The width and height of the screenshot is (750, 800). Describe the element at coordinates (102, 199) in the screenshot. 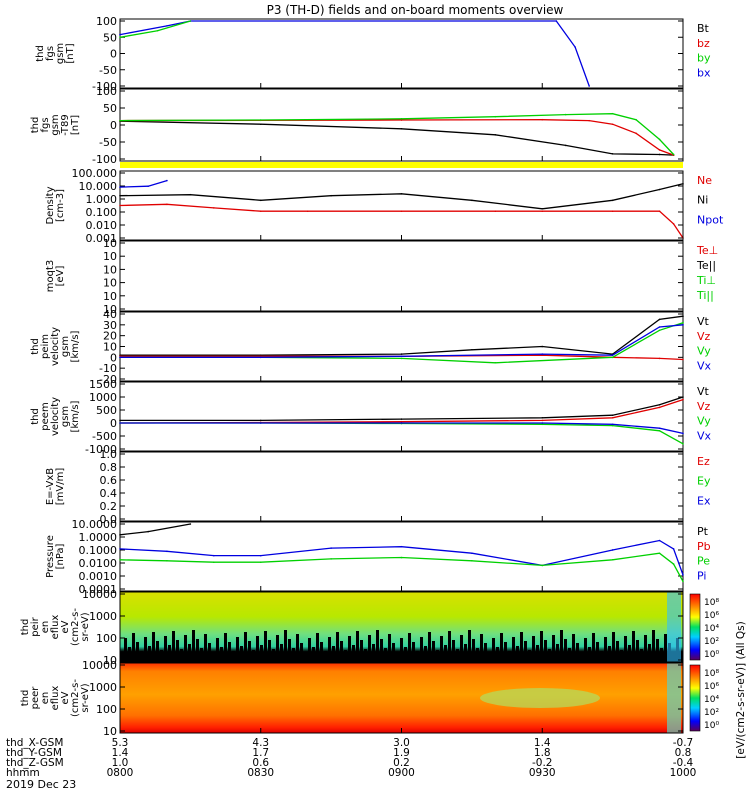

I see `y-tick-label: 1.000` at that location.